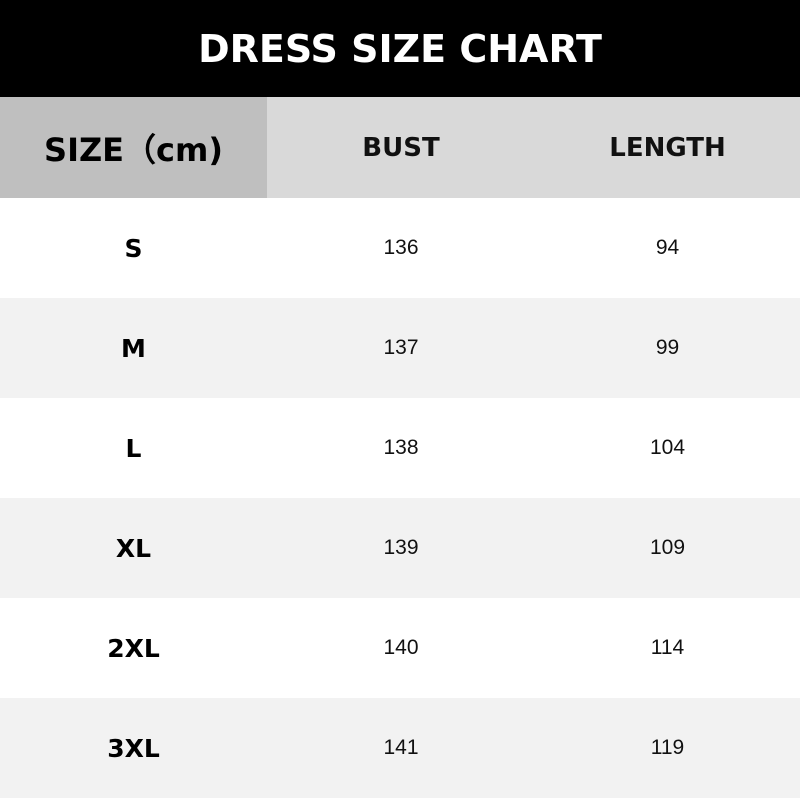  I want to click on bust-cell: 137, so click(401, 347).